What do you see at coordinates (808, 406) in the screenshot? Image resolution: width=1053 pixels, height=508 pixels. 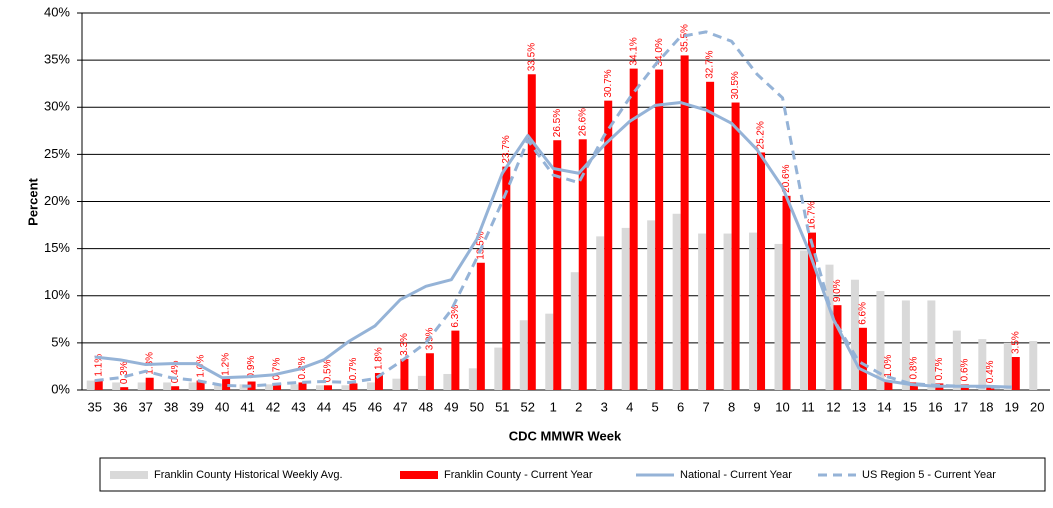 I see `x-tick-label: 11` at bounding box center [808, 406].